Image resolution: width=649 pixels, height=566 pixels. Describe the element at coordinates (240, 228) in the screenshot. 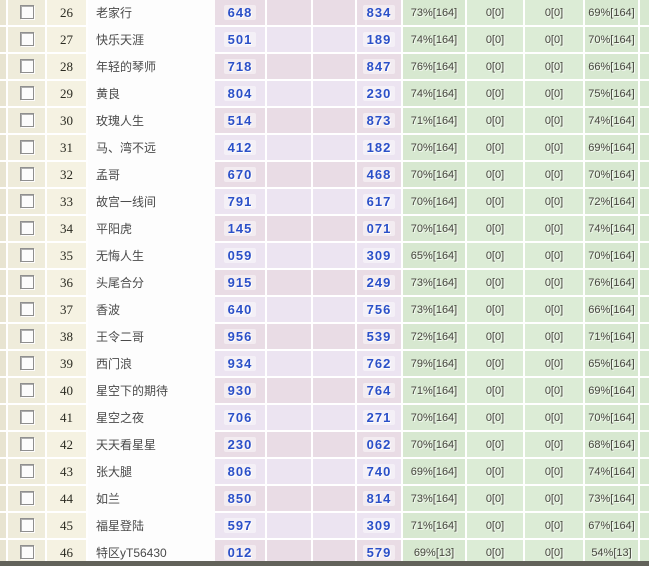

I see `value-1: 145` at that location.